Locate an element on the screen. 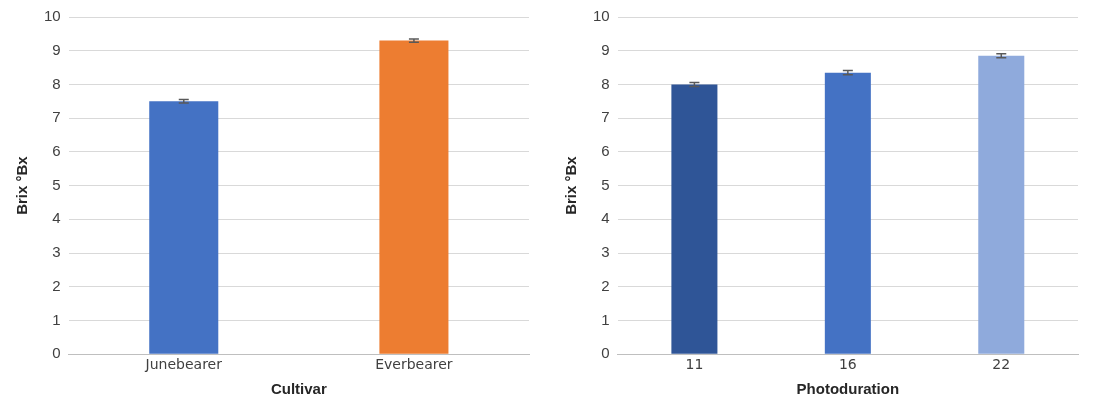 This screenshot has width=1099, height=408. x-tick-label: 11 is located at coordinates (694, 364).